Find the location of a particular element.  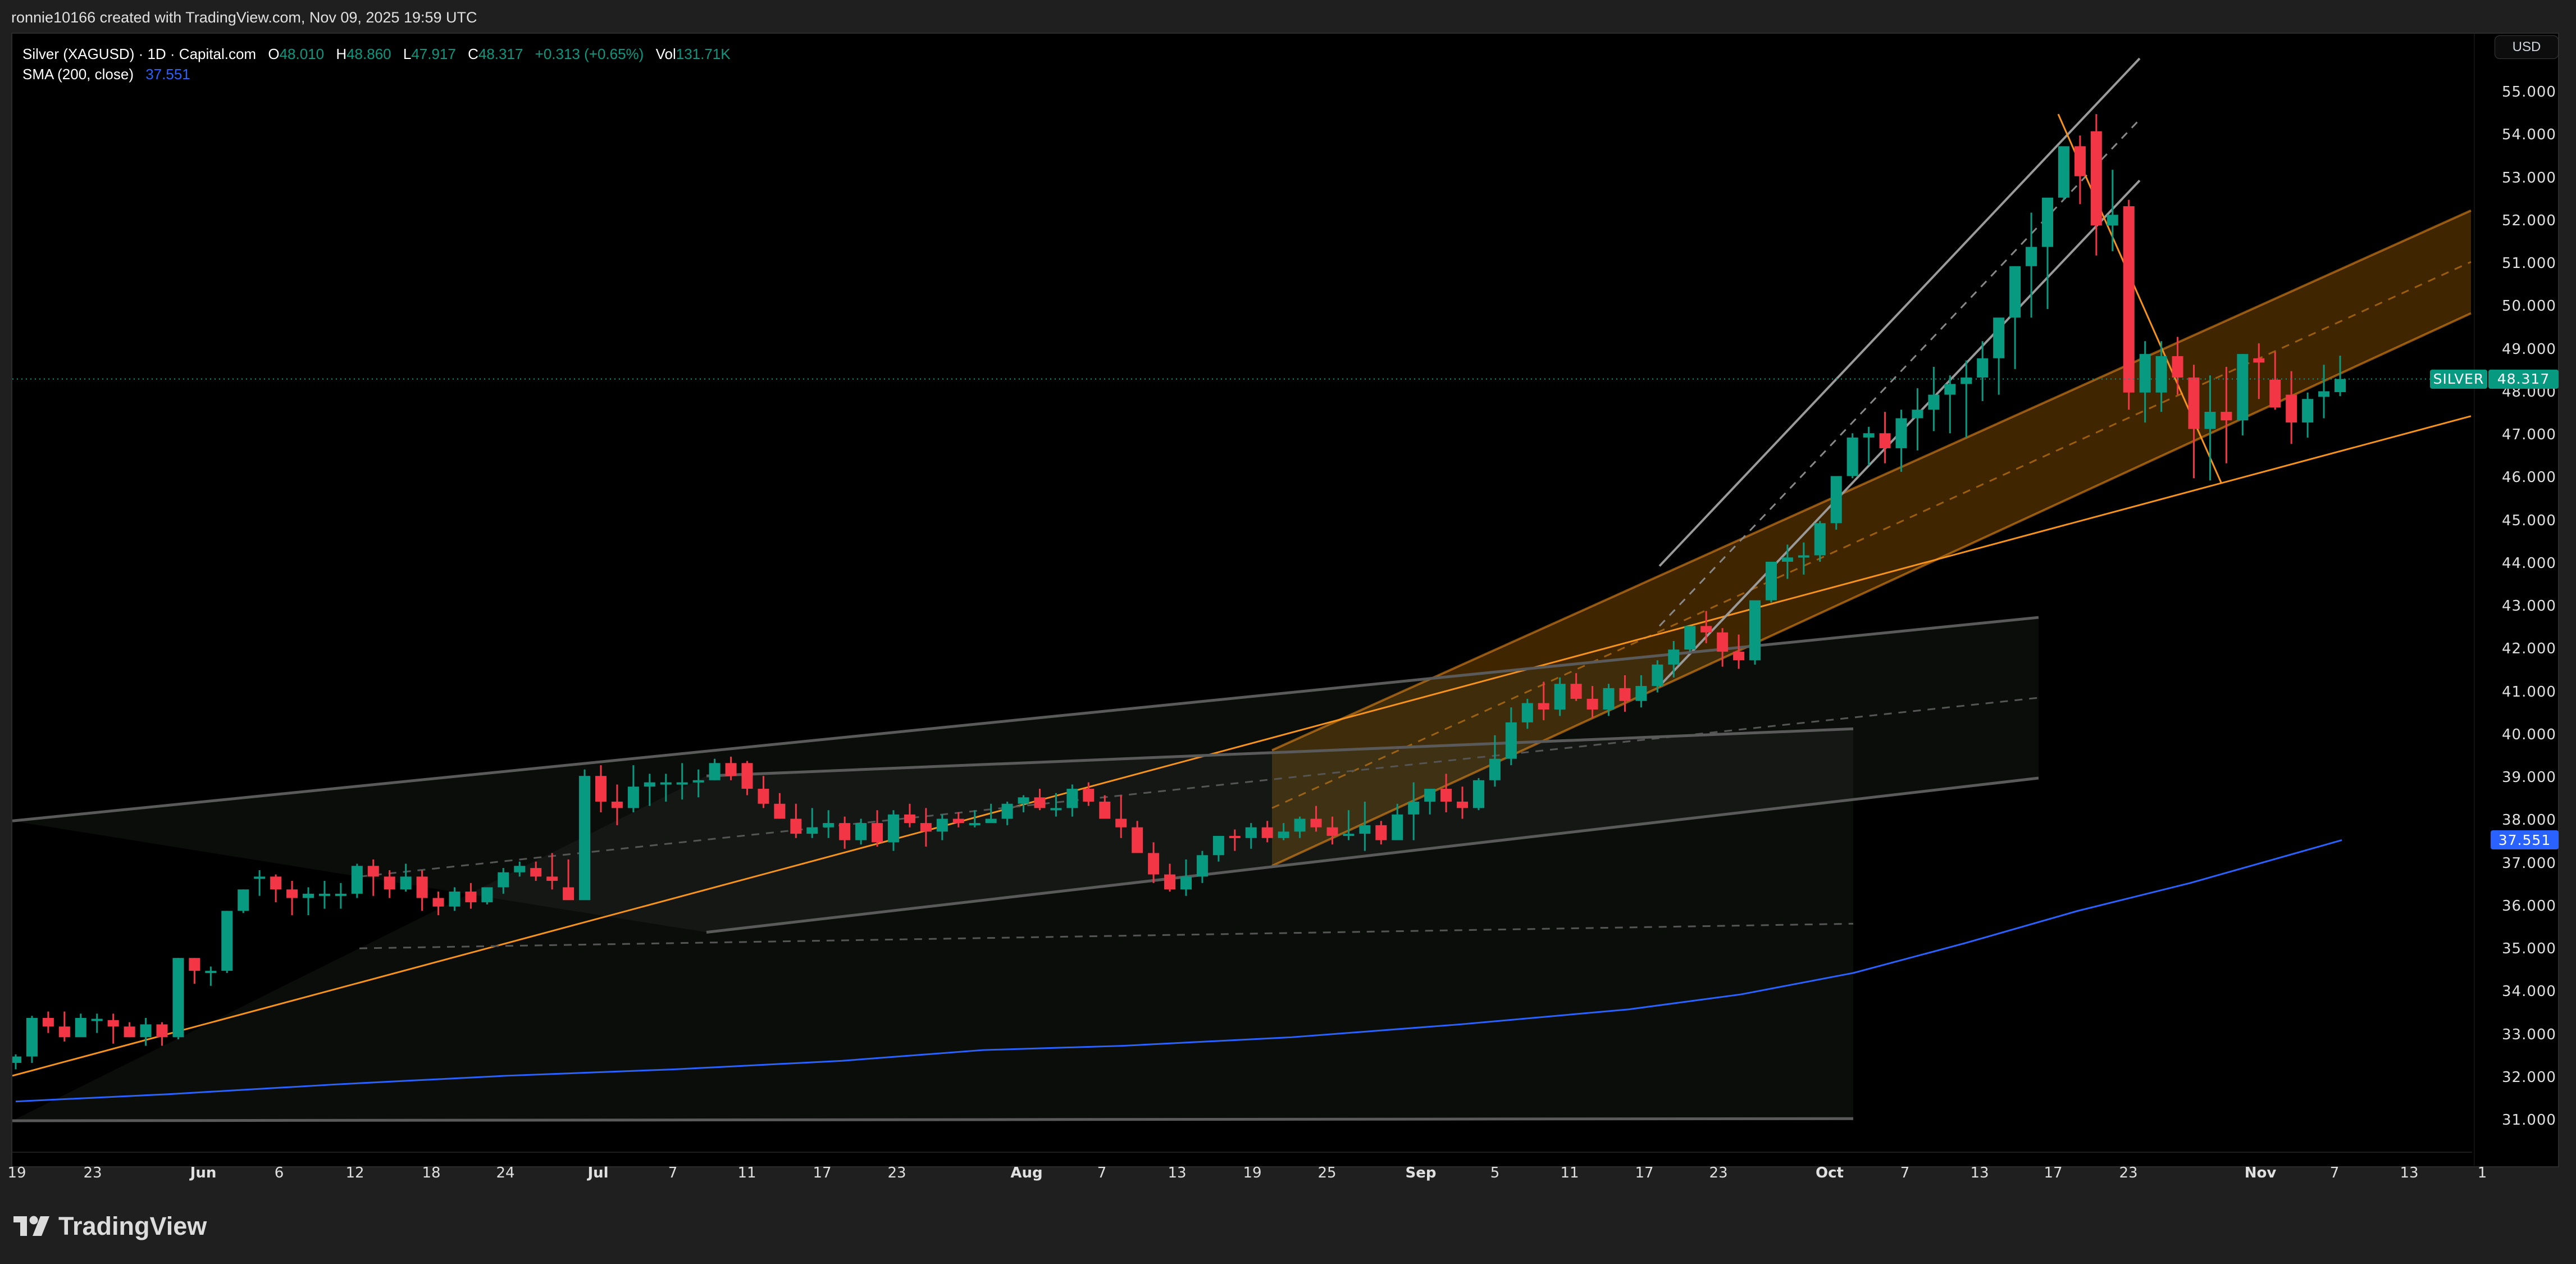

channel-median-line is located at coordinates (1106, 935).